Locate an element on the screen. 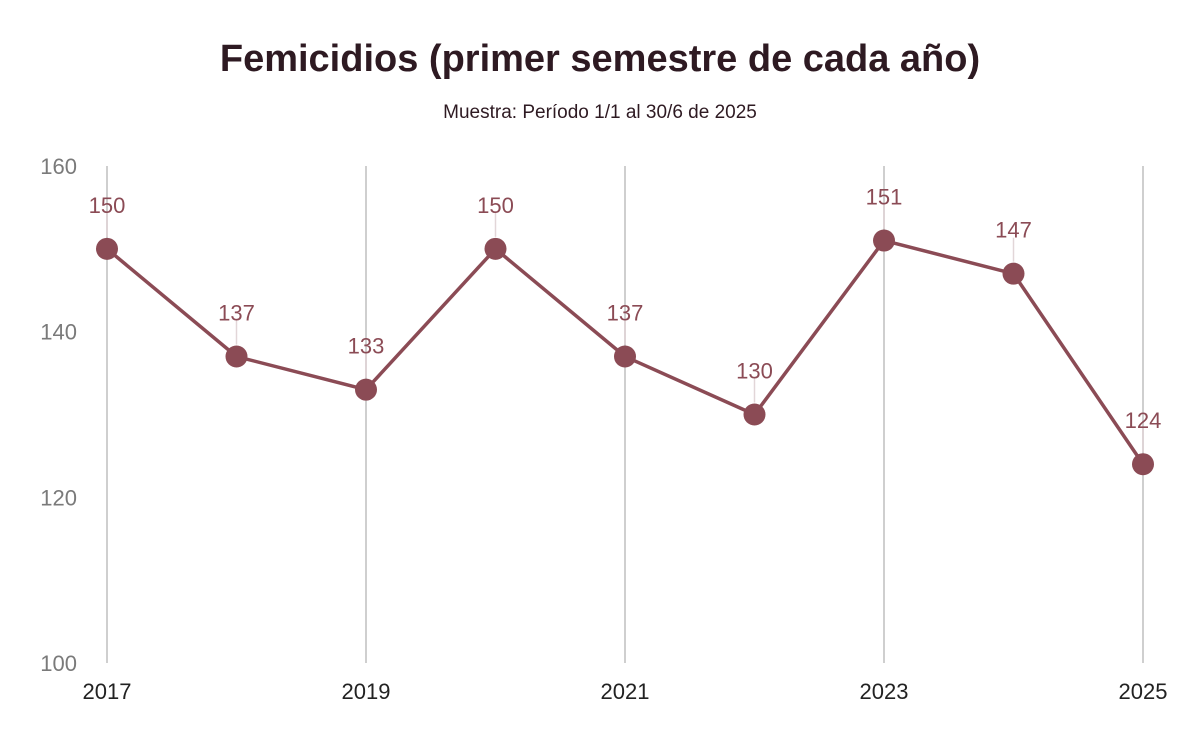 This screenshot has height=742, width=1200. y-axis-ticks: 100 120 140 160 is located at coordinates (58, 415).